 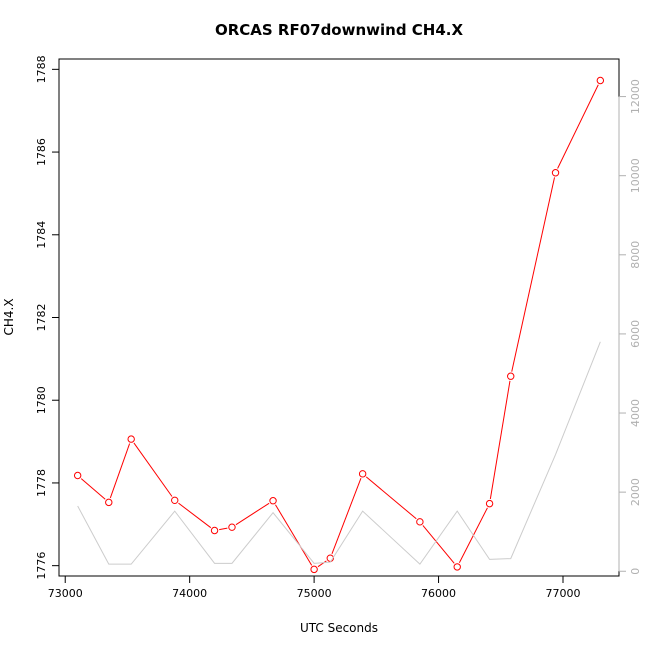 What do you see at coordinates (41, 69) in the screenshot?
I see `y-tick-label: 1788` at bounding box center [41, 69].